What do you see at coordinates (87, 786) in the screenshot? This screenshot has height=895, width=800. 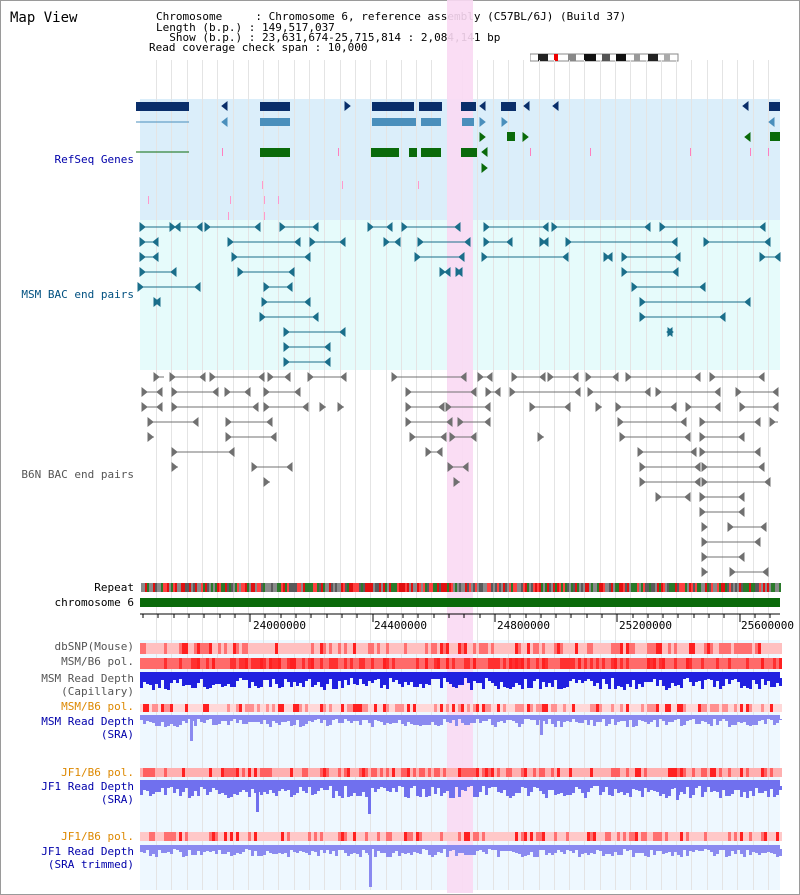 I see `jf1-depth-sra-label: JF1 Read Depth` at bounding box center [87, 786].